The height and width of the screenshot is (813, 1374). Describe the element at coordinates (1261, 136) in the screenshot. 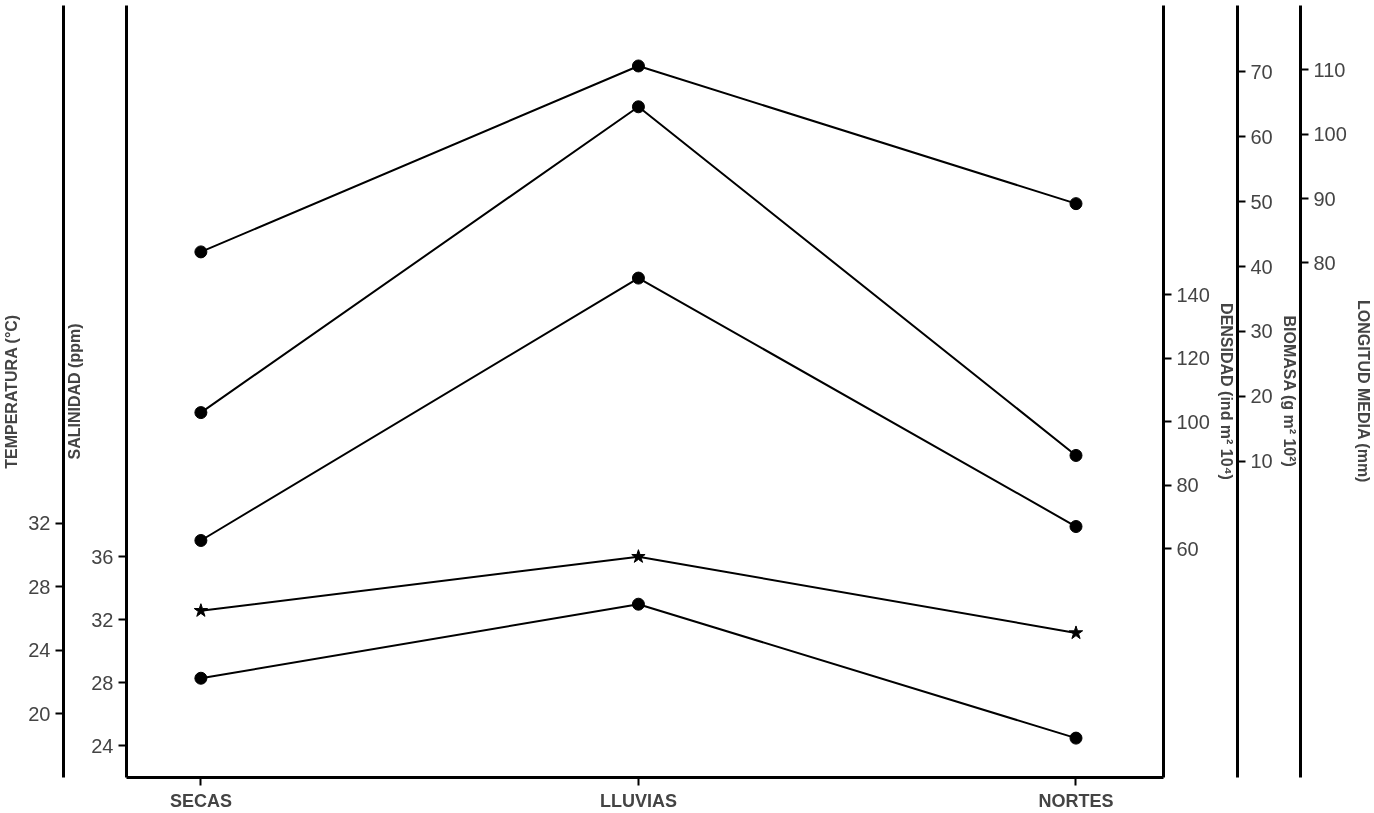

I see `y-tick-label: 60` at that location.